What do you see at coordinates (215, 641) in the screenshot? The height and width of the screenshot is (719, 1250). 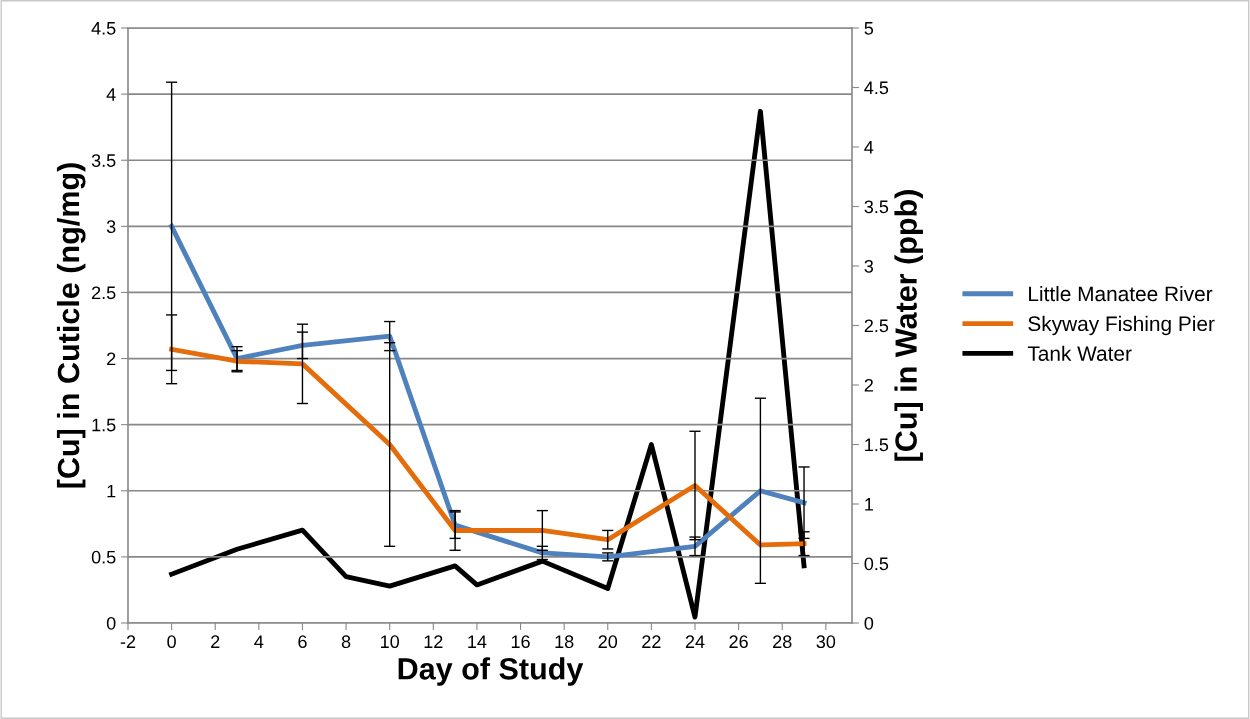 I see `x-tick-label: 2` at bounding box center [215, 641].